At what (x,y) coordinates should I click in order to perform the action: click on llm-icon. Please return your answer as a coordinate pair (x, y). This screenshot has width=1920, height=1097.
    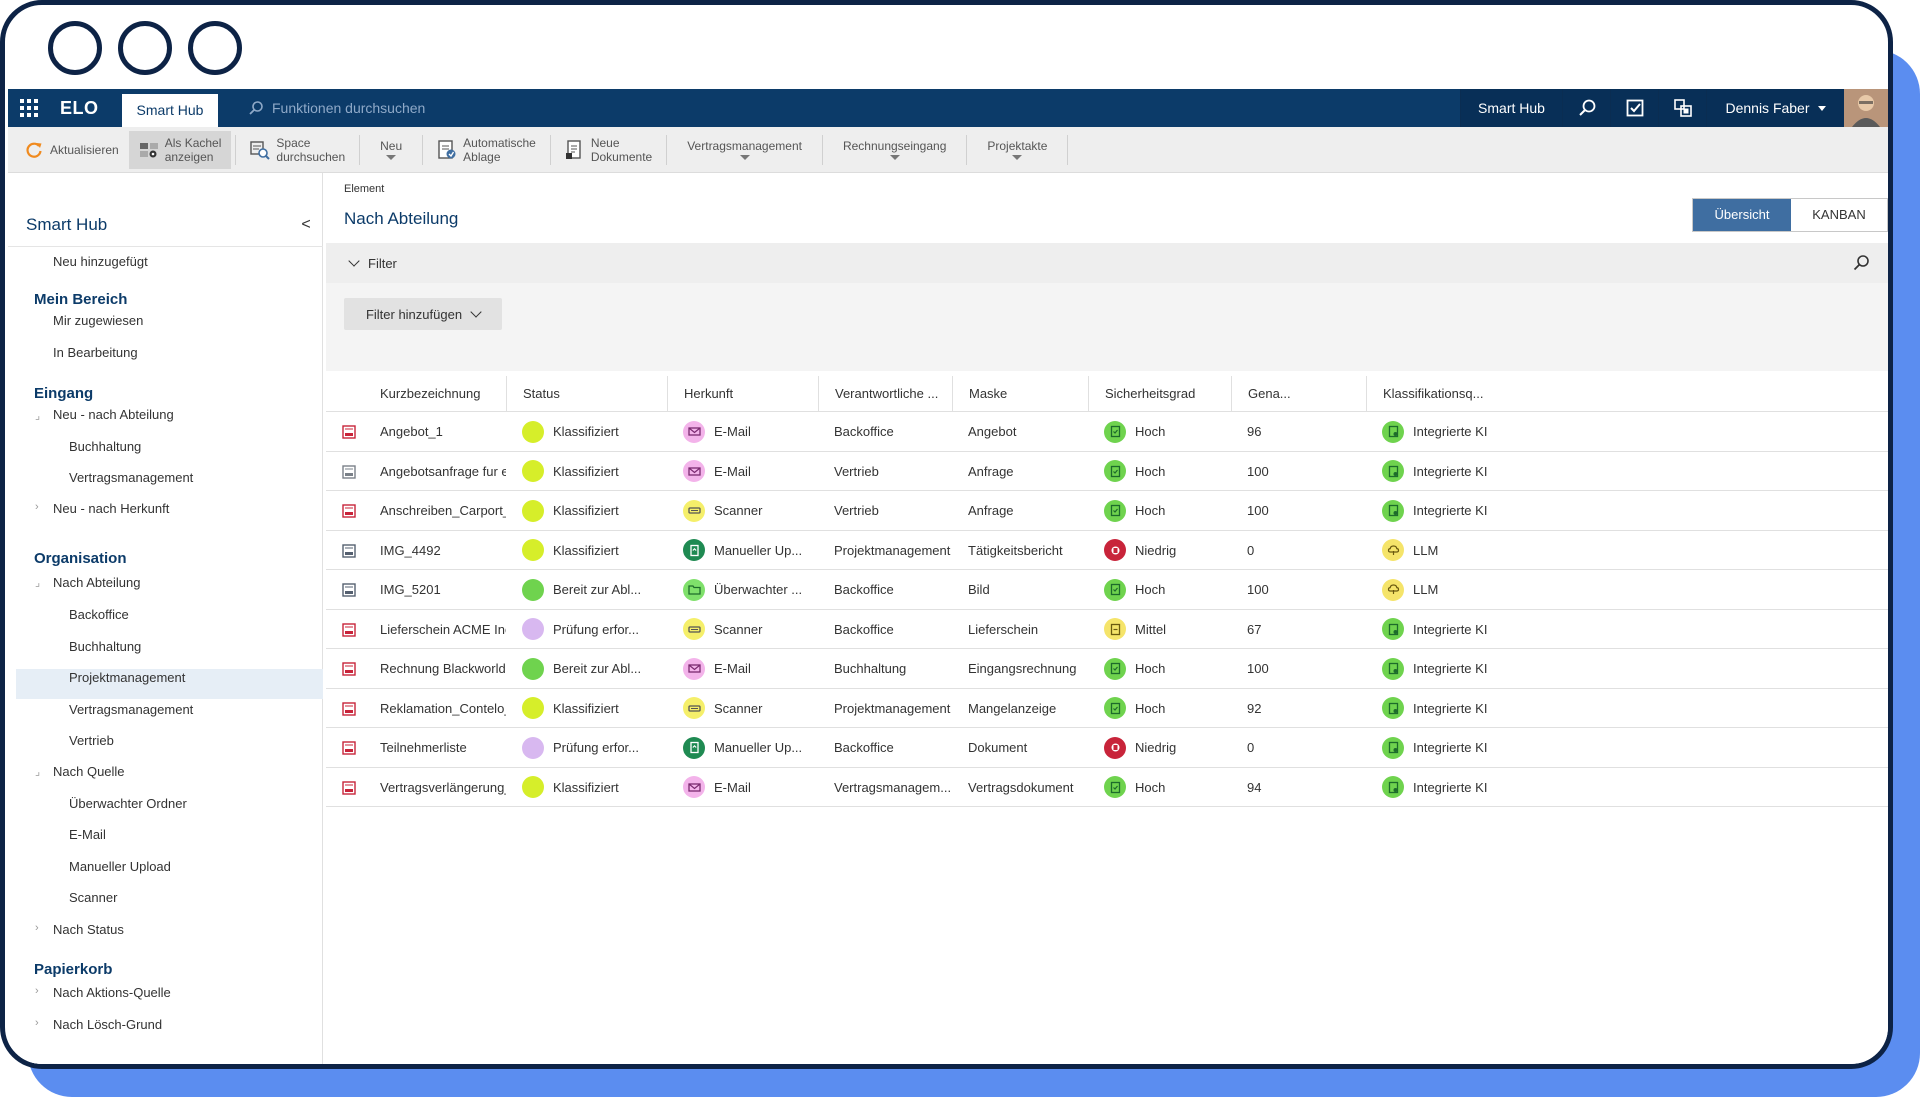
    Looking at the image, I should click on (1393, 550).